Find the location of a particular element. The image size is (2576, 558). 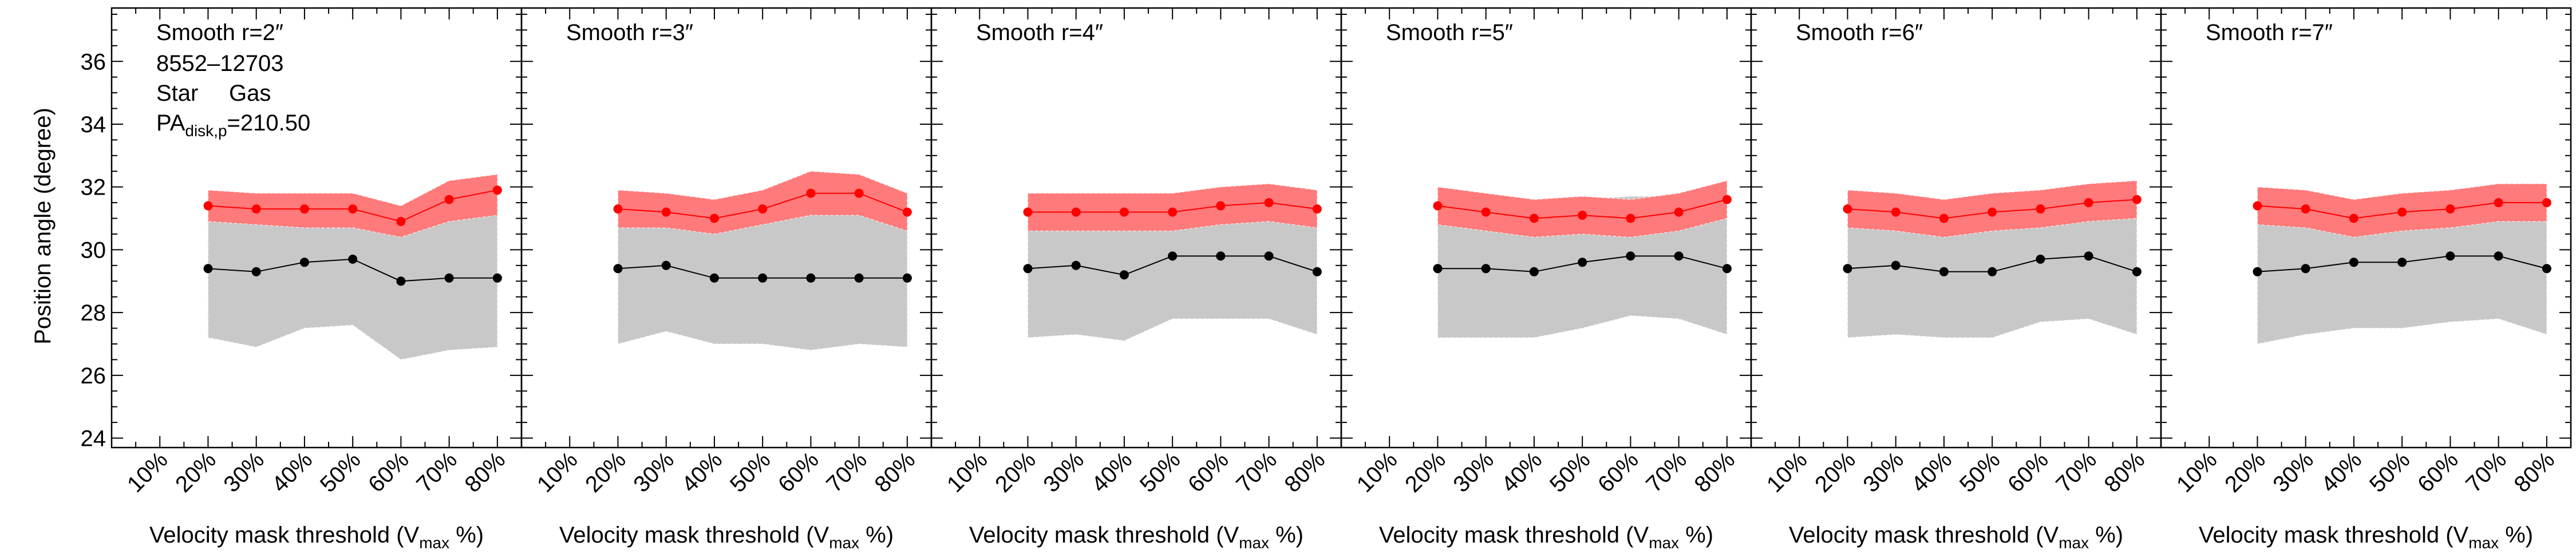

gas-band is located at coordinates (762, 203).